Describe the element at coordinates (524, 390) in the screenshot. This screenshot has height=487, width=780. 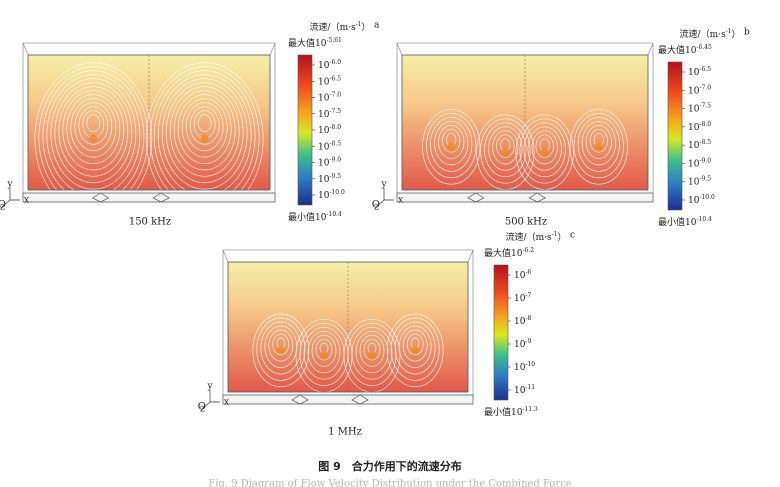
I see `colorbar-tick-label: 10-11` at that location.